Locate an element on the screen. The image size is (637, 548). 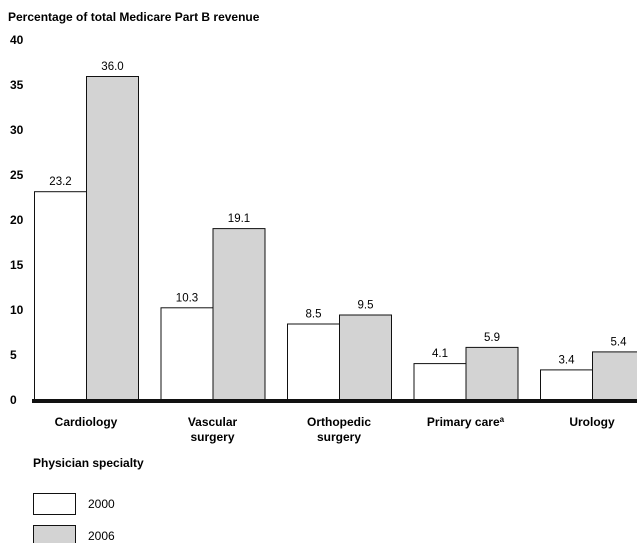
bar-value-label: 8.5 is located at coordinates (314, 315).